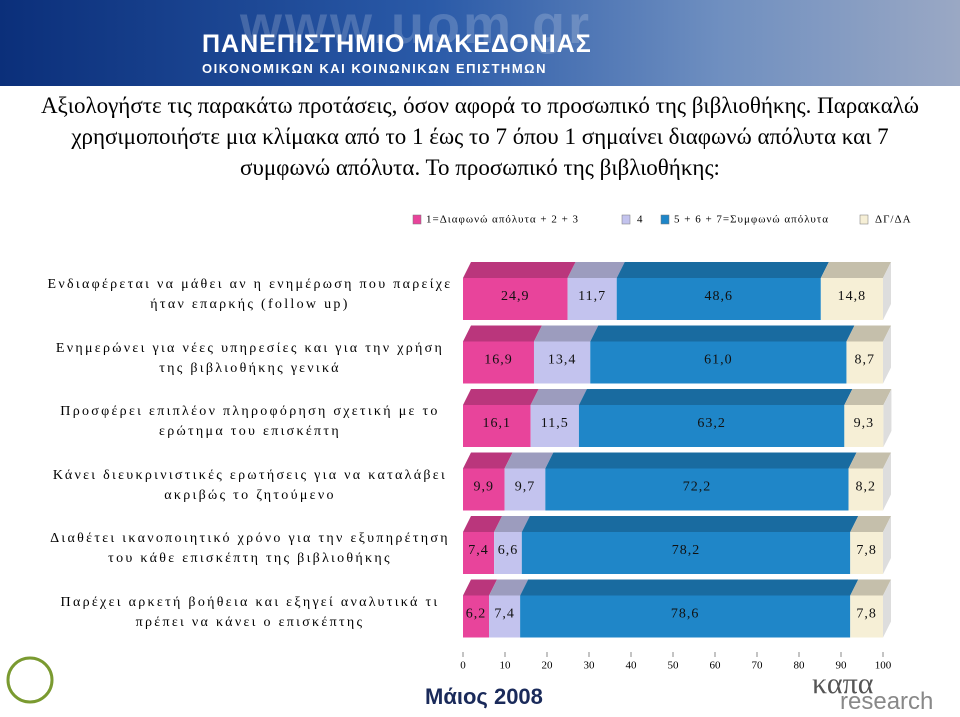 Image resolution: width=960 pixels, height=717 pixels. What do you see at coordinates (508, 550) in the screenshot?
I see `value-label: 6,6` at bounding box center [508, 550].